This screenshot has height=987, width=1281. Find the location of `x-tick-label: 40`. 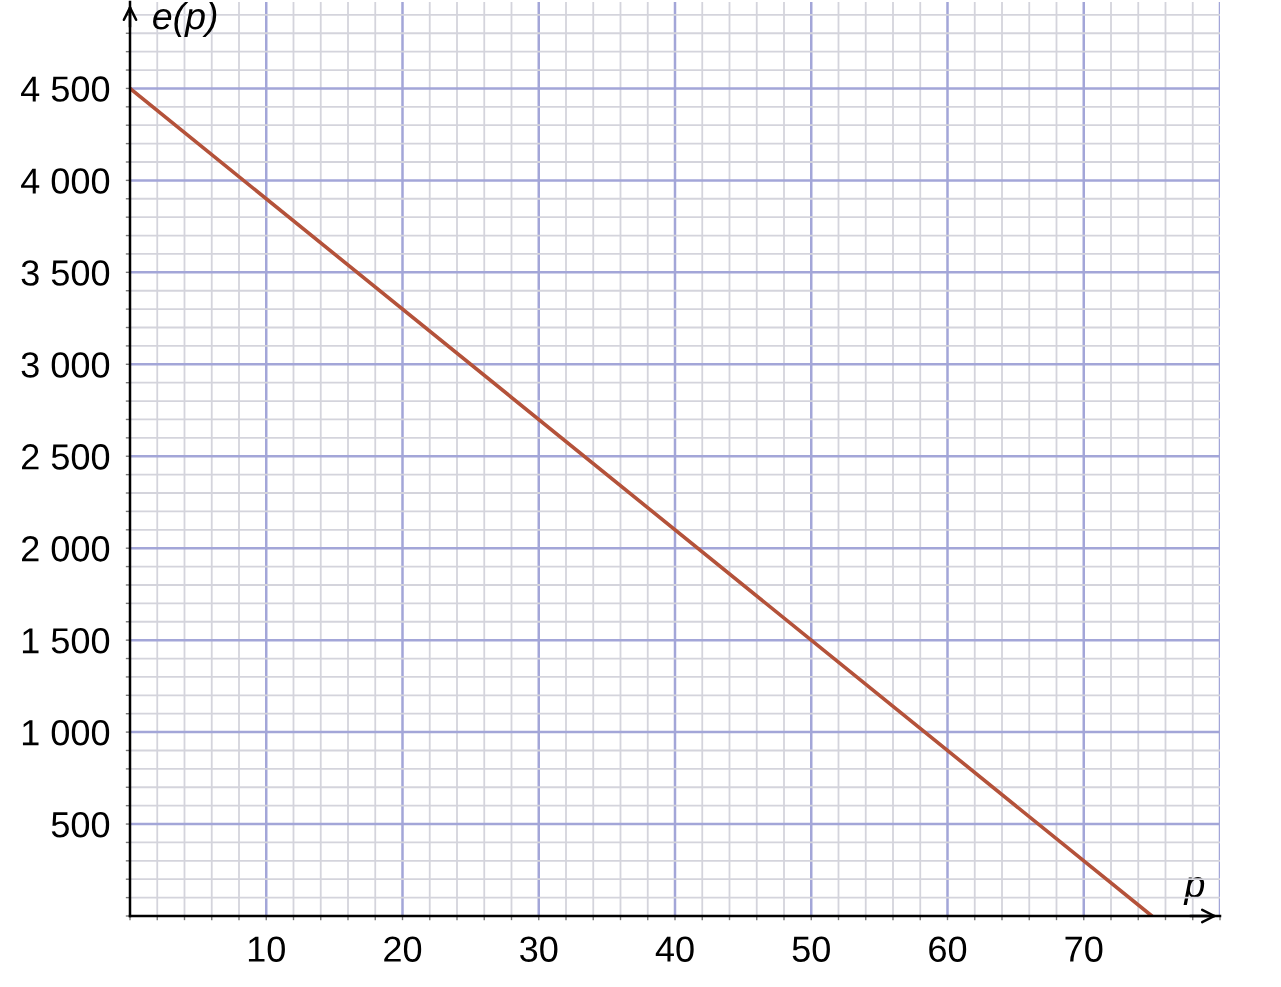

x-tick-label: 40 is located at coordinates (674, 949).